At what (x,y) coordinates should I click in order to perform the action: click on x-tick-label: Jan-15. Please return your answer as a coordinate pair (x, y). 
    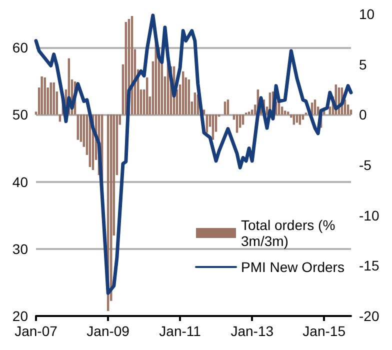
    Looking at the image, I should click on (324, 331).